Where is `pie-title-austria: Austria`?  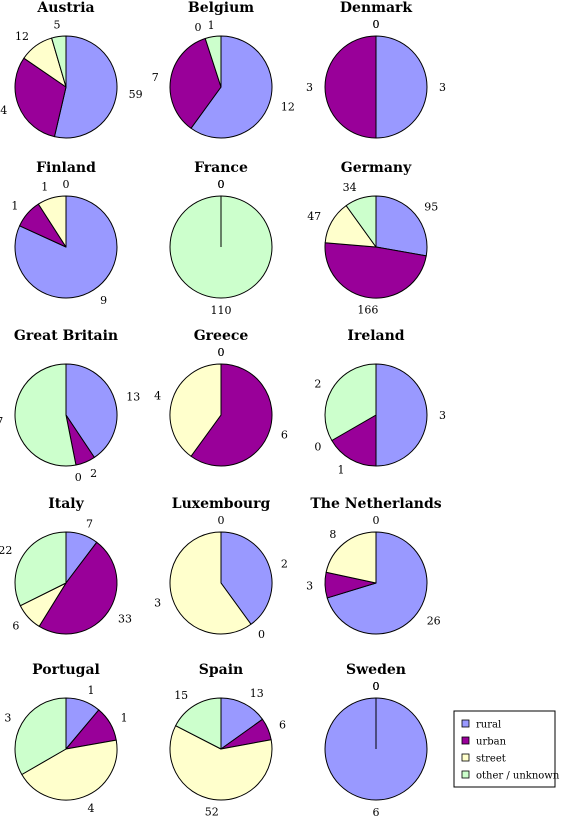
pie-title-austria: Austria is located at coordinates (65, 8).